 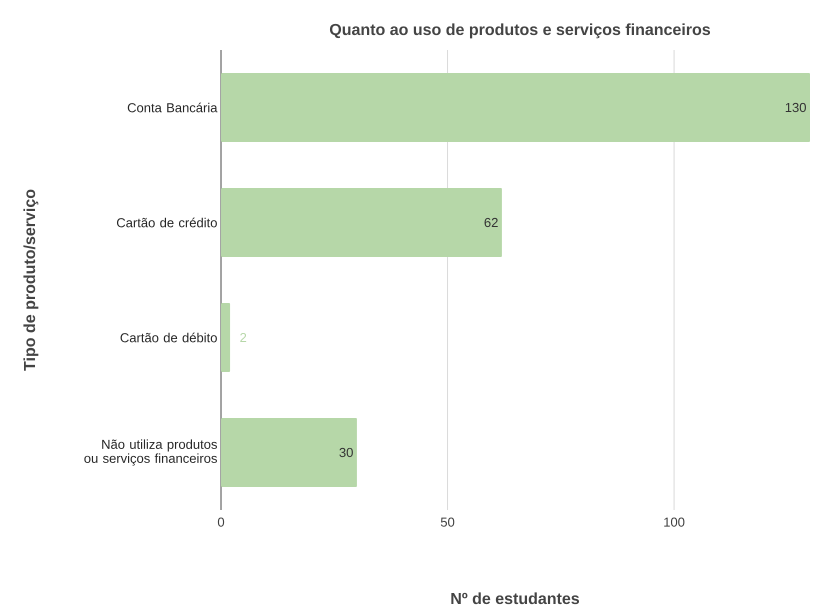 What do you see at coordinates (150, 452) in the screenshot?
I see `y-tick-label: Não utiliza produtos ou serviços financeiros` at bounding box center [150, 452].